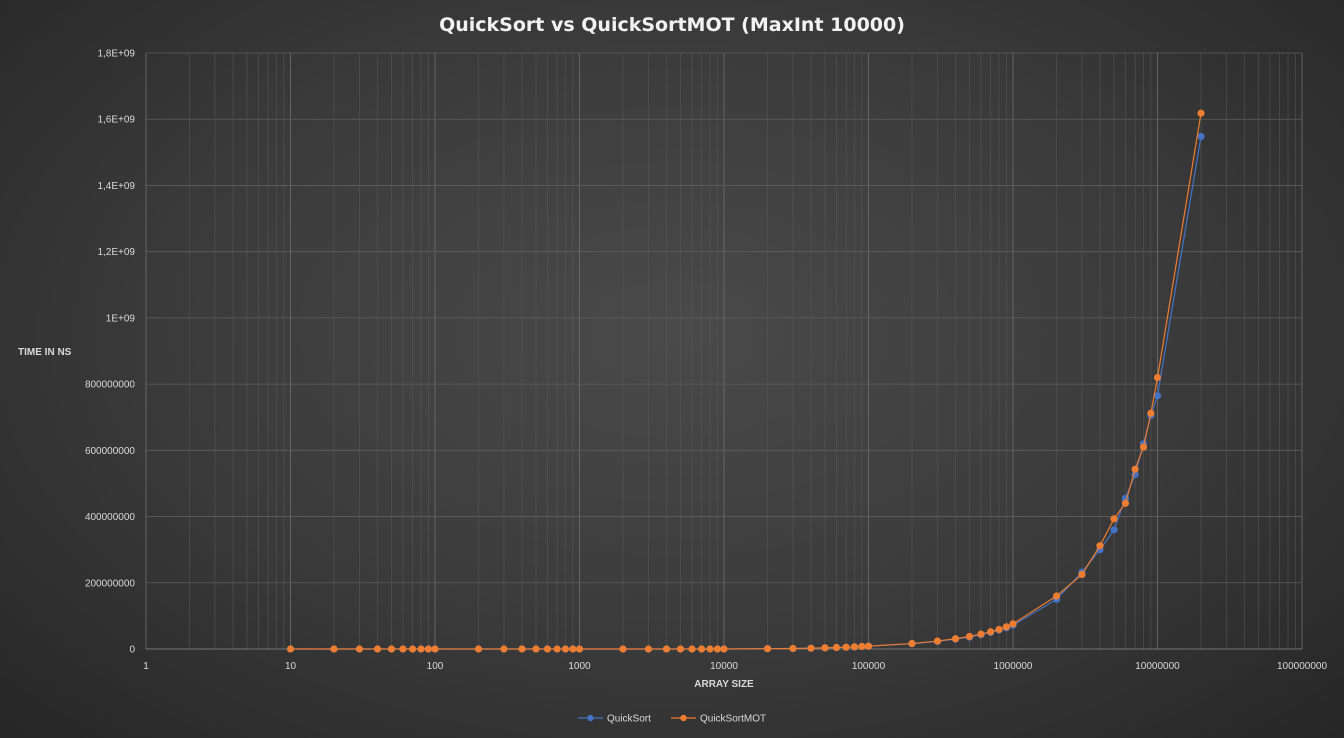  Describe the element at coordinates (116, 54) in the screenshot. I see `y-tick-label: 1,8E+09` at that location.